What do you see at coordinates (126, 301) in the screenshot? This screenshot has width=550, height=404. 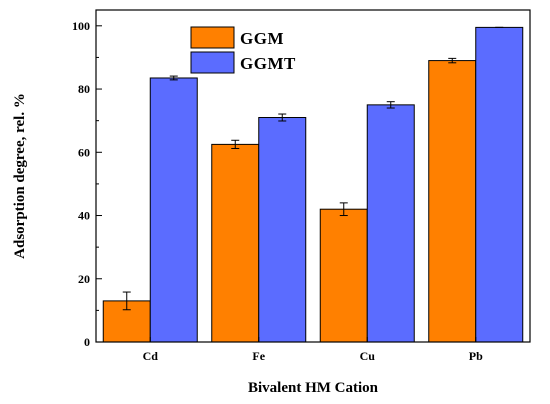 I see `error-bar-ggm-cd` at bounding box center [126, 301].